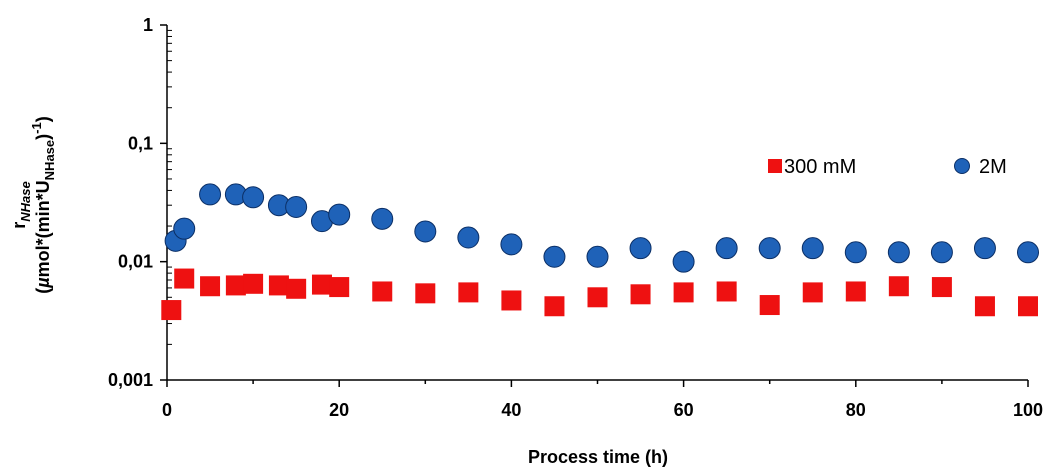  Describe the element at coordinates (43, 137) in the screenshot. I see `y-axis-title-close: )` at that location.